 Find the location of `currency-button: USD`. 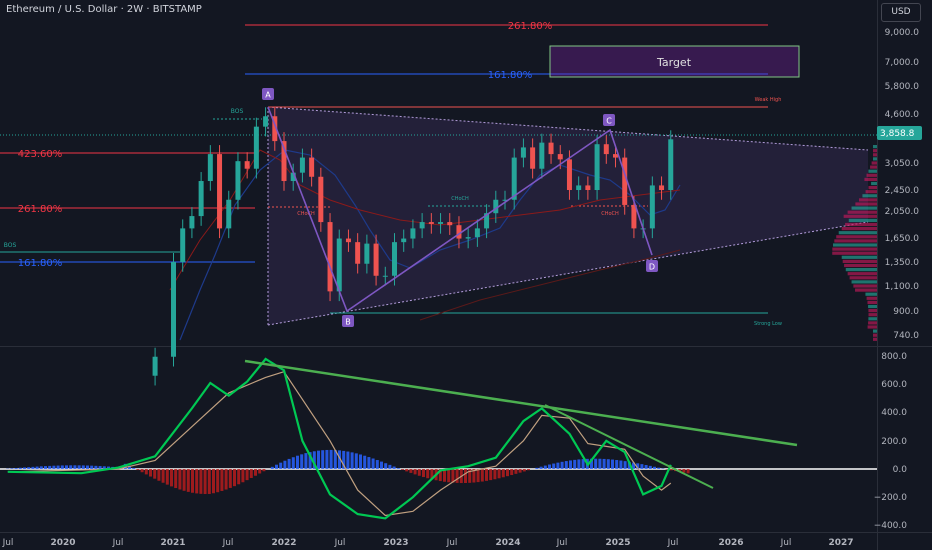

currency-button: USD is located at coordinates (901, 12).